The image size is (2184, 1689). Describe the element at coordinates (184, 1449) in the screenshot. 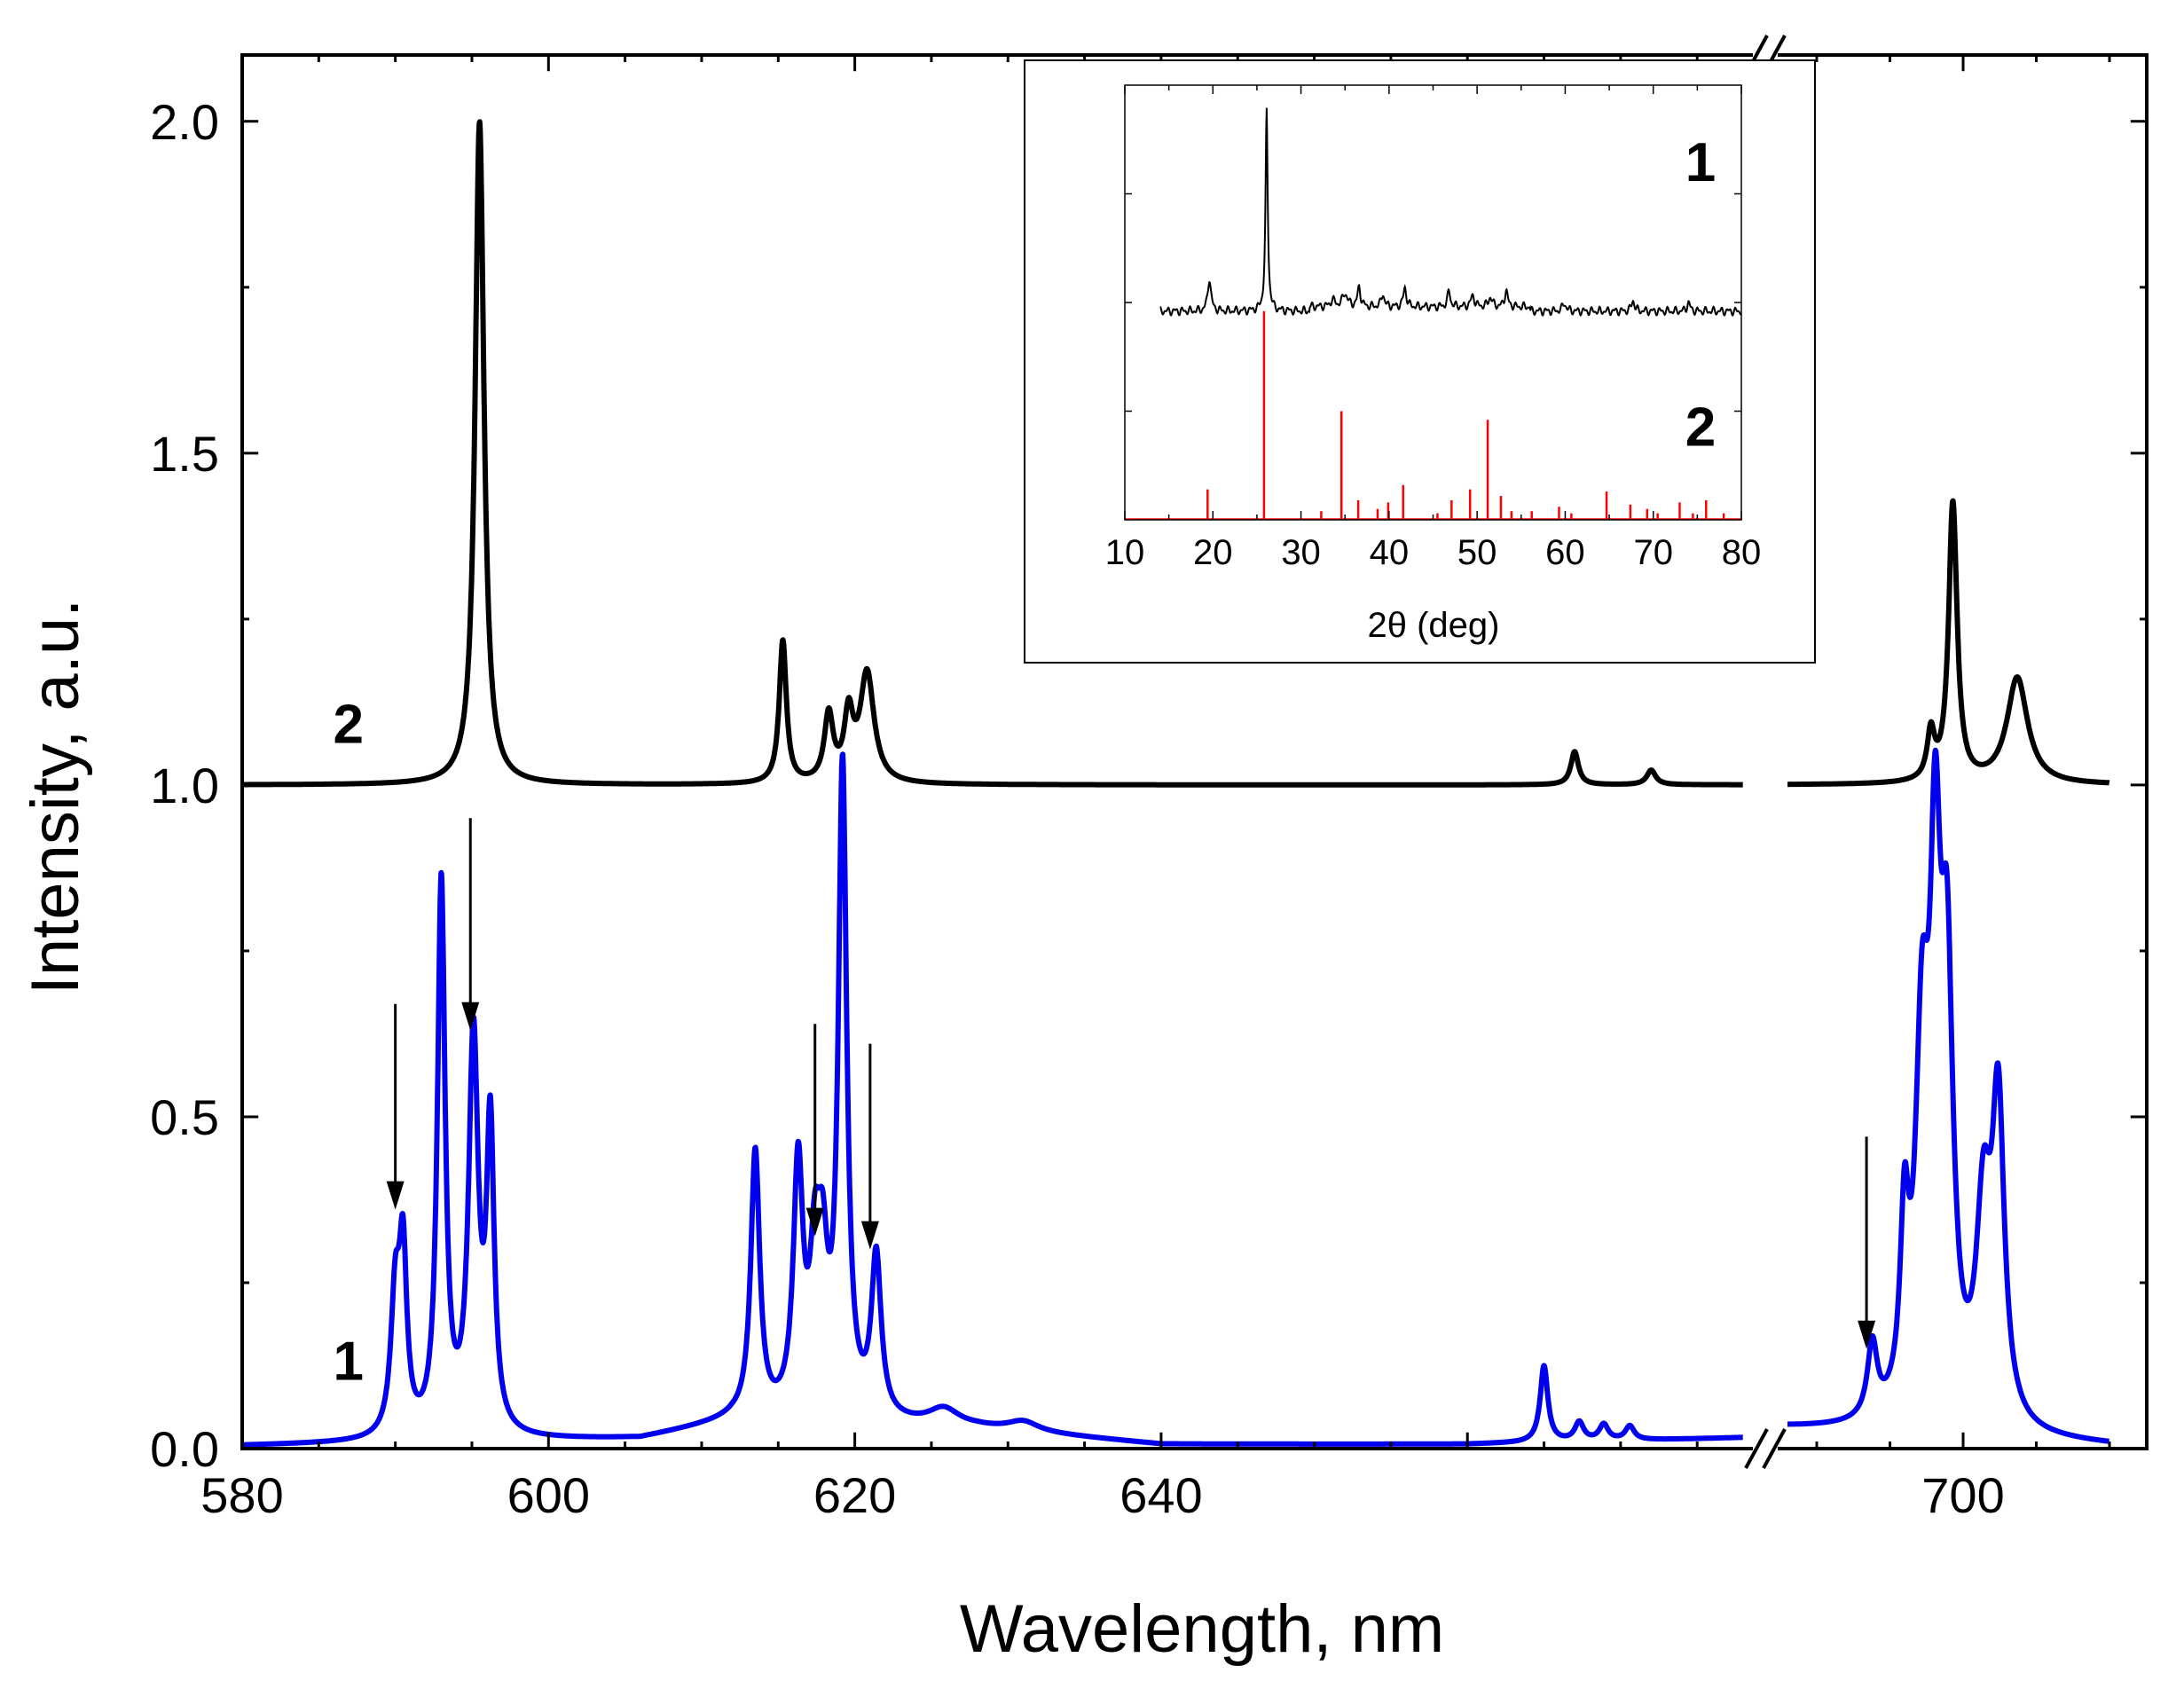

I see `y-tick-label-0.0: 0.0` at that location.